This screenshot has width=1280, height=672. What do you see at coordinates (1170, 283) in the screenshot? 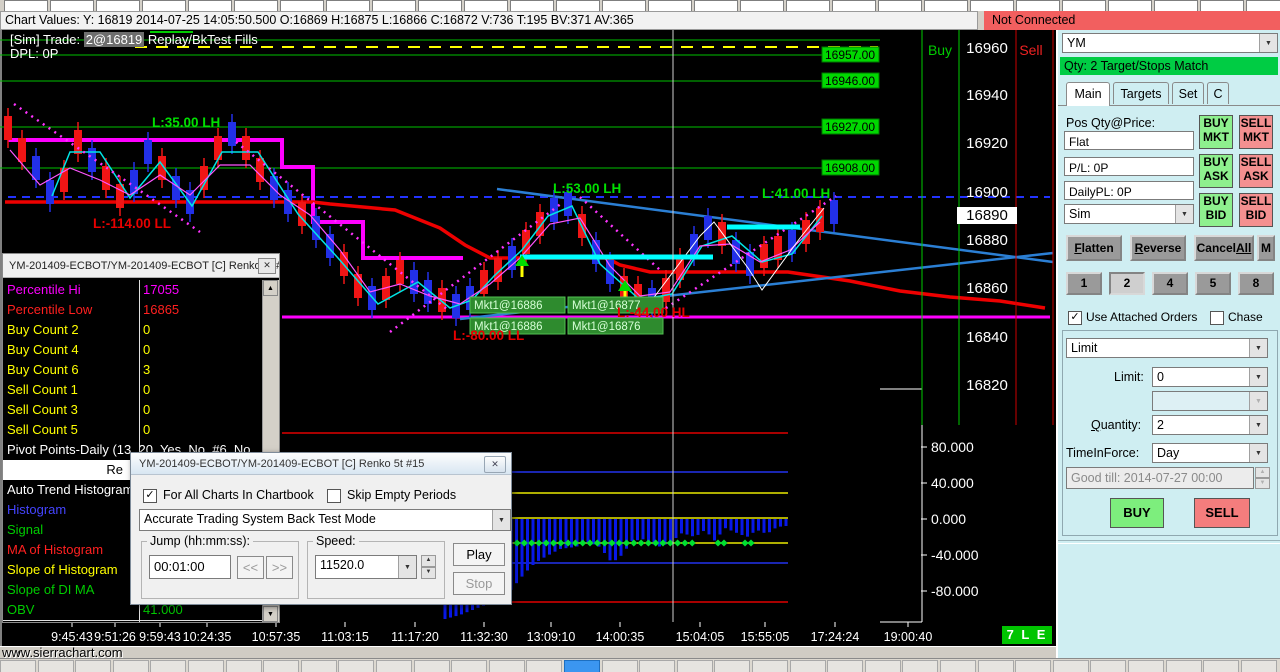
I see `qty-preset-4: 4` at bounding box center [1170, 283].